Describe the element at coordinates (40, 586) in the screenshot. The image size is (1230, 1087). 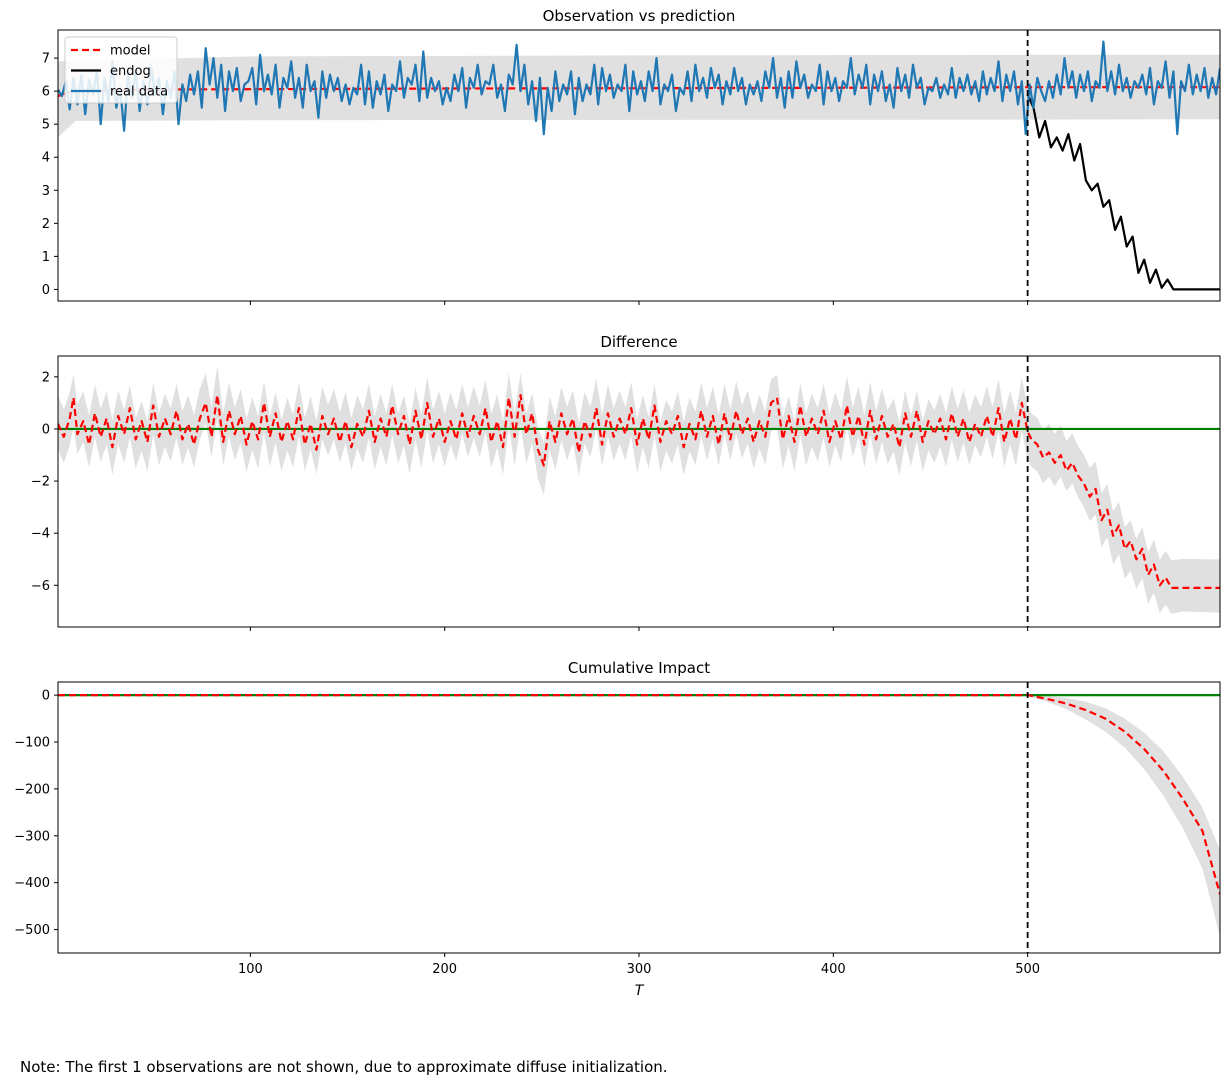
I see `y-tick-label: −6` at that location.